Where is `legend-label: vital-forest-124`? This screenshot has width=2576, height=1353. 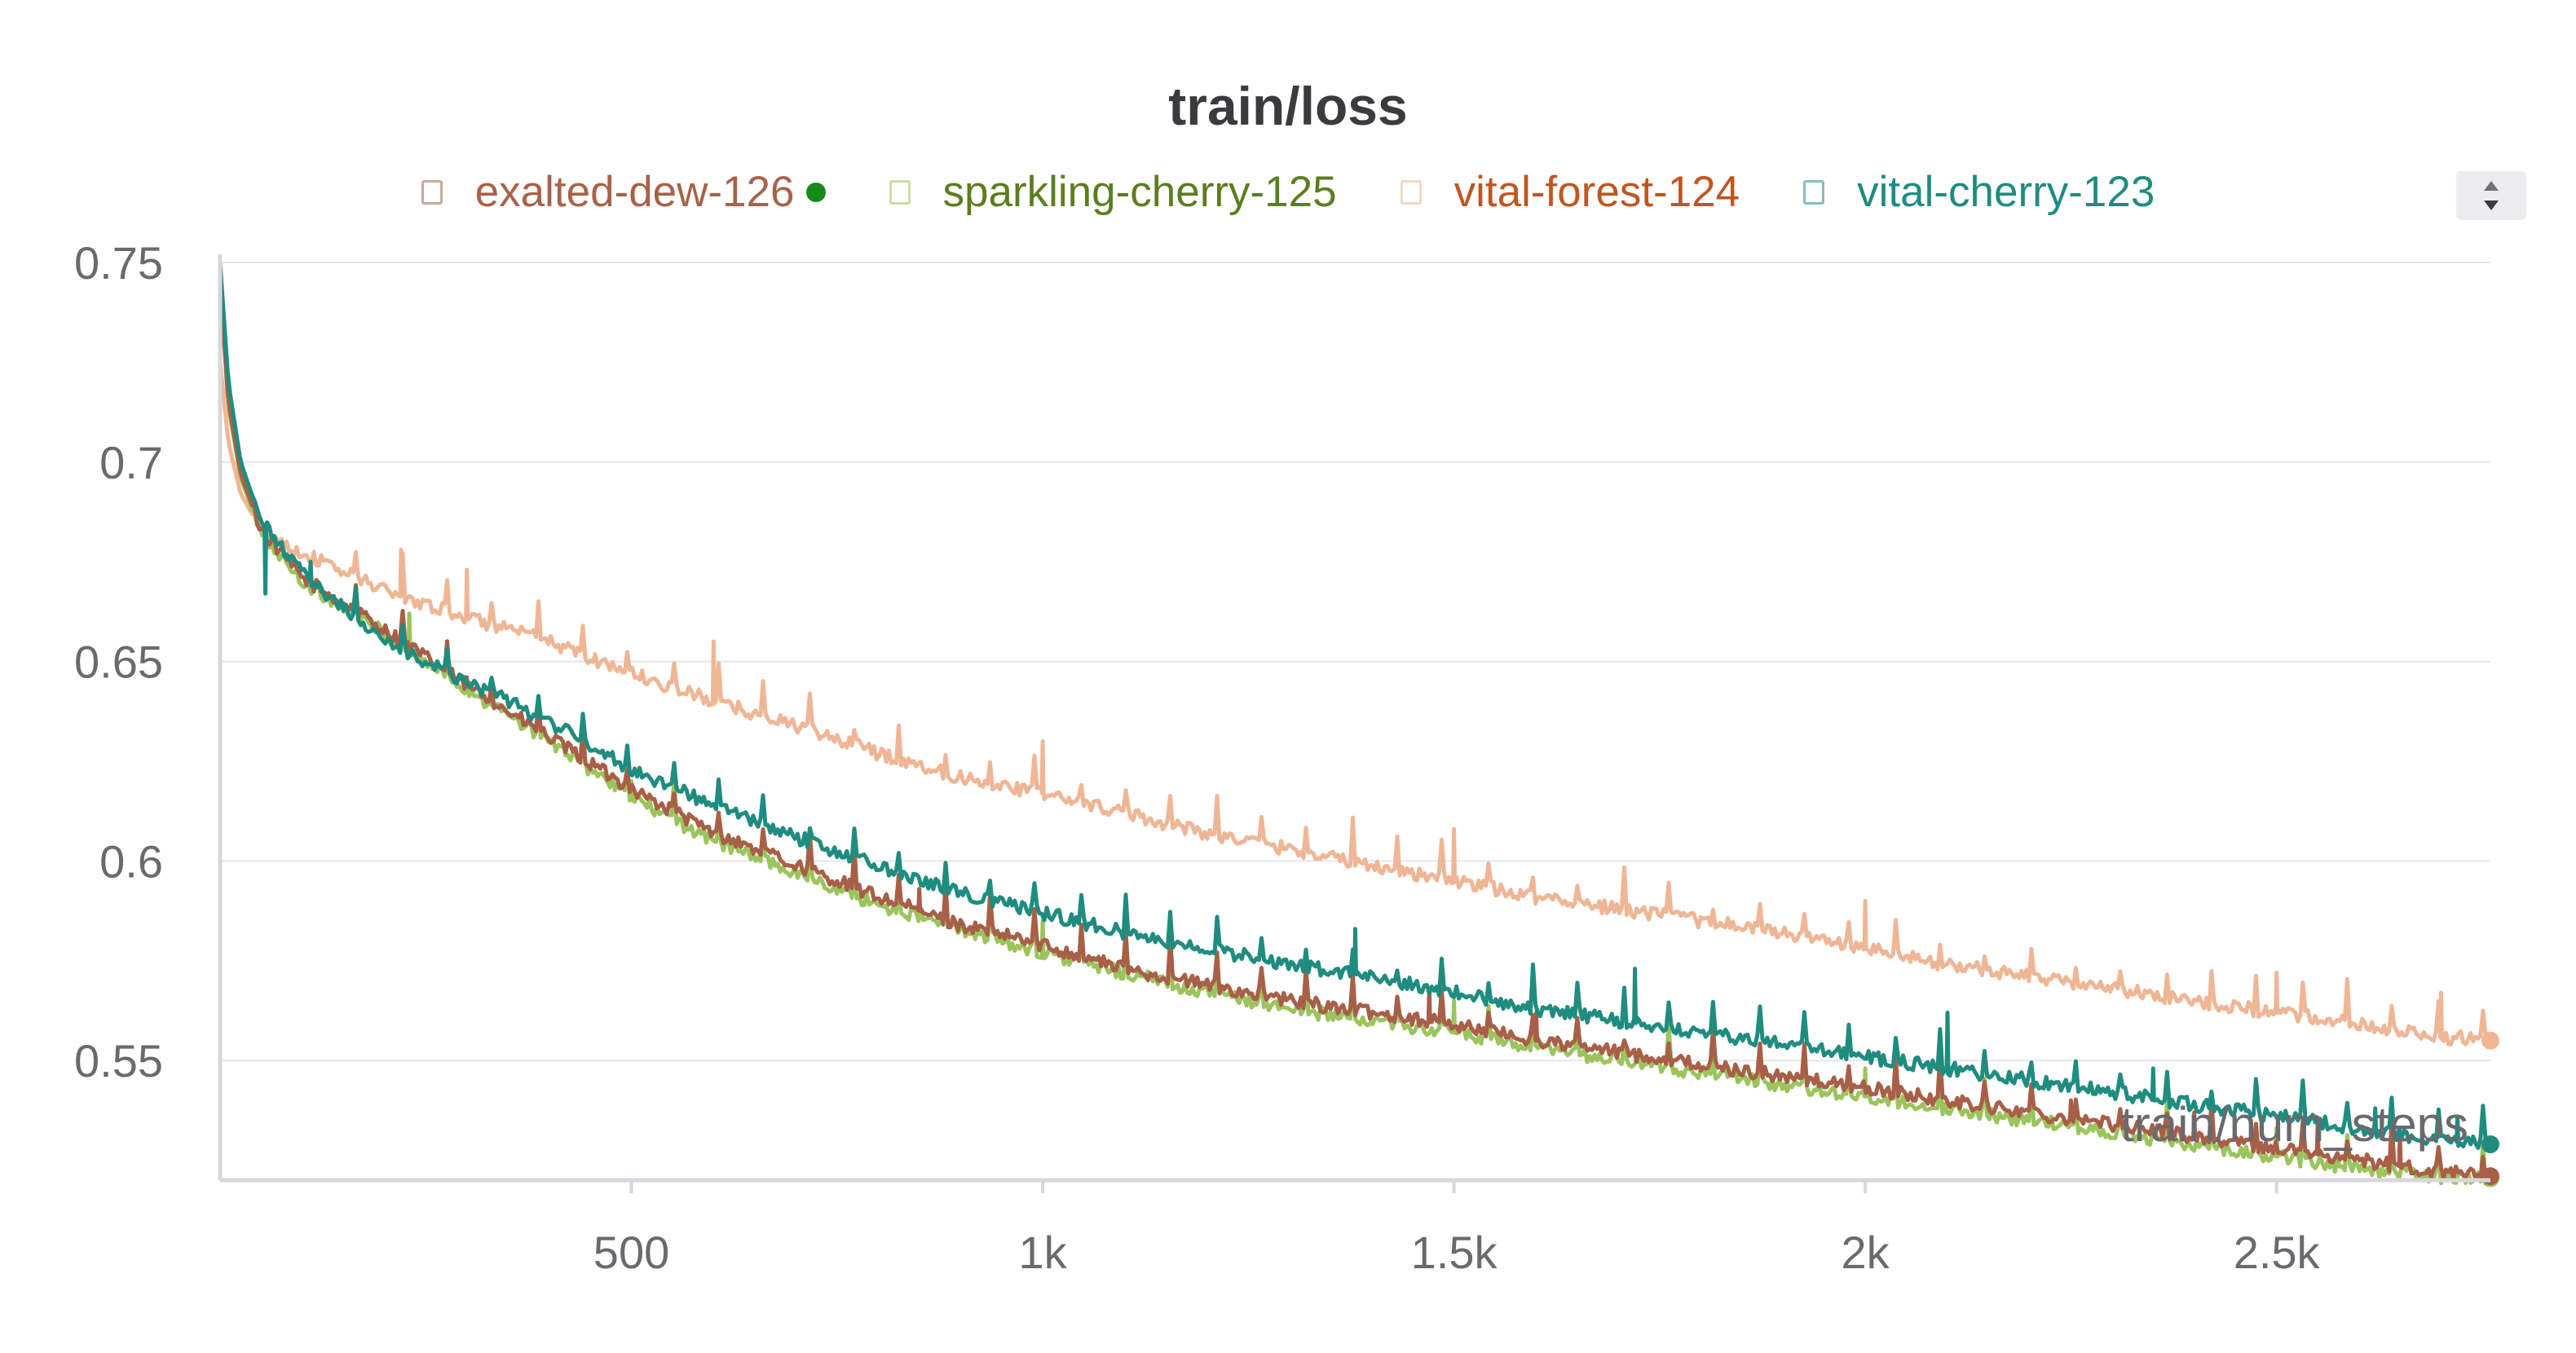
legend-label: vital-forest-124 is located at coordinates (1596, 192).